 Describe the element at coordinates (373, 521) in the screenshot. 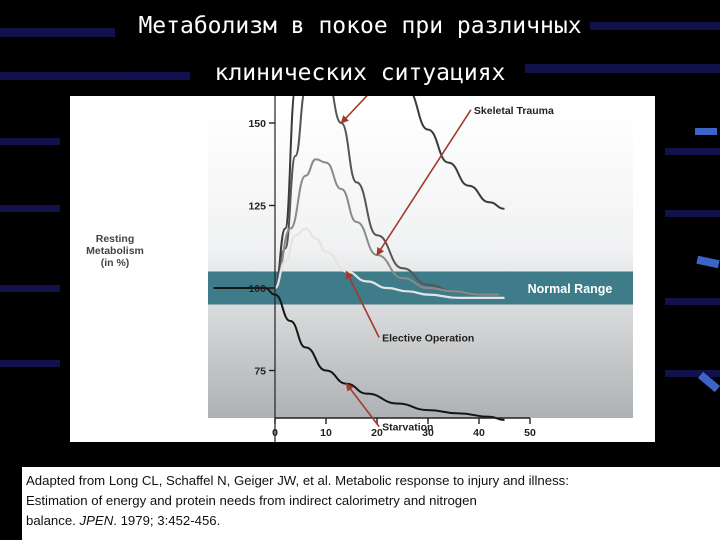

I see `caption-line3: balance. JPEN. 1979; 3:452-456.` at that location.